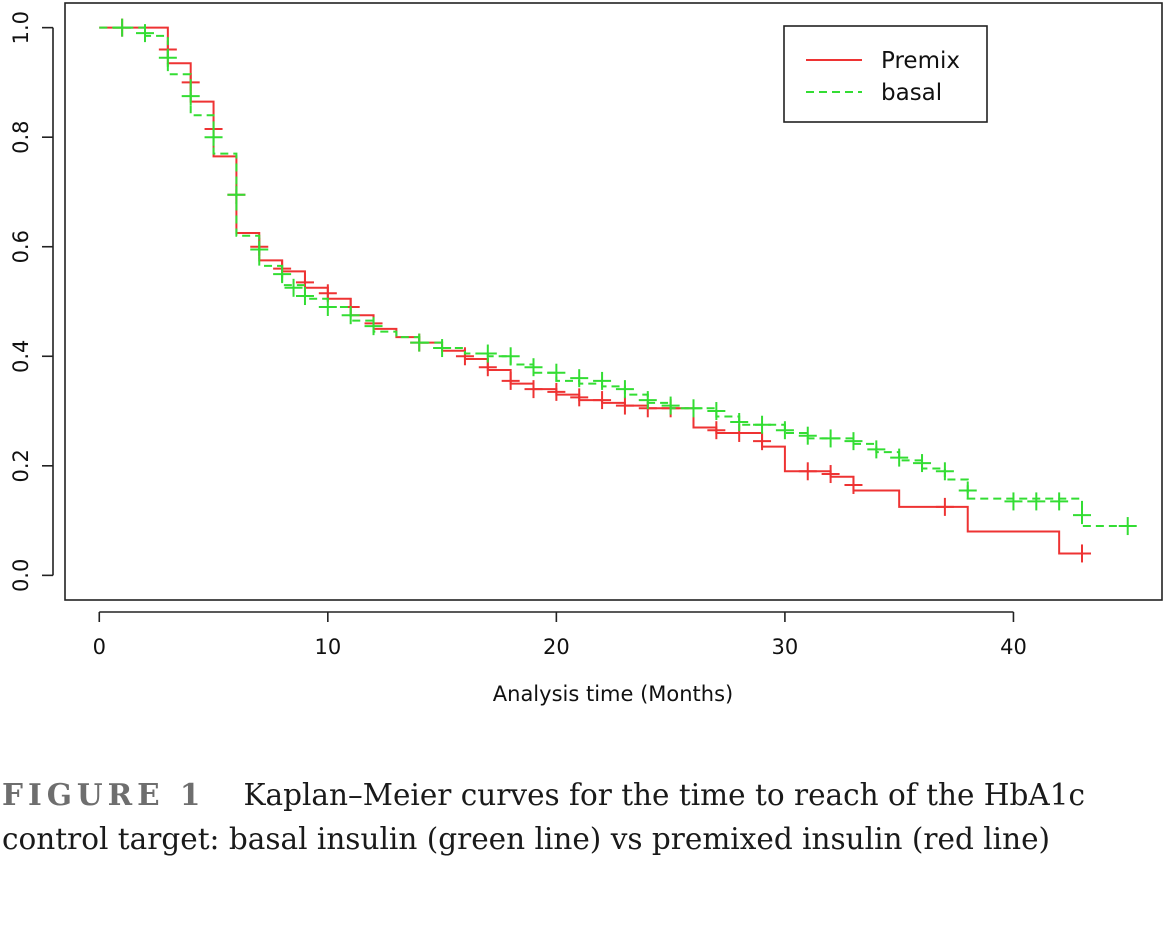 The height and width of the screenshot is (939, 1169). Describe the element at coordinates (21, 27) in the screenshot. I see `y-tick-label: 1.0` at that location.